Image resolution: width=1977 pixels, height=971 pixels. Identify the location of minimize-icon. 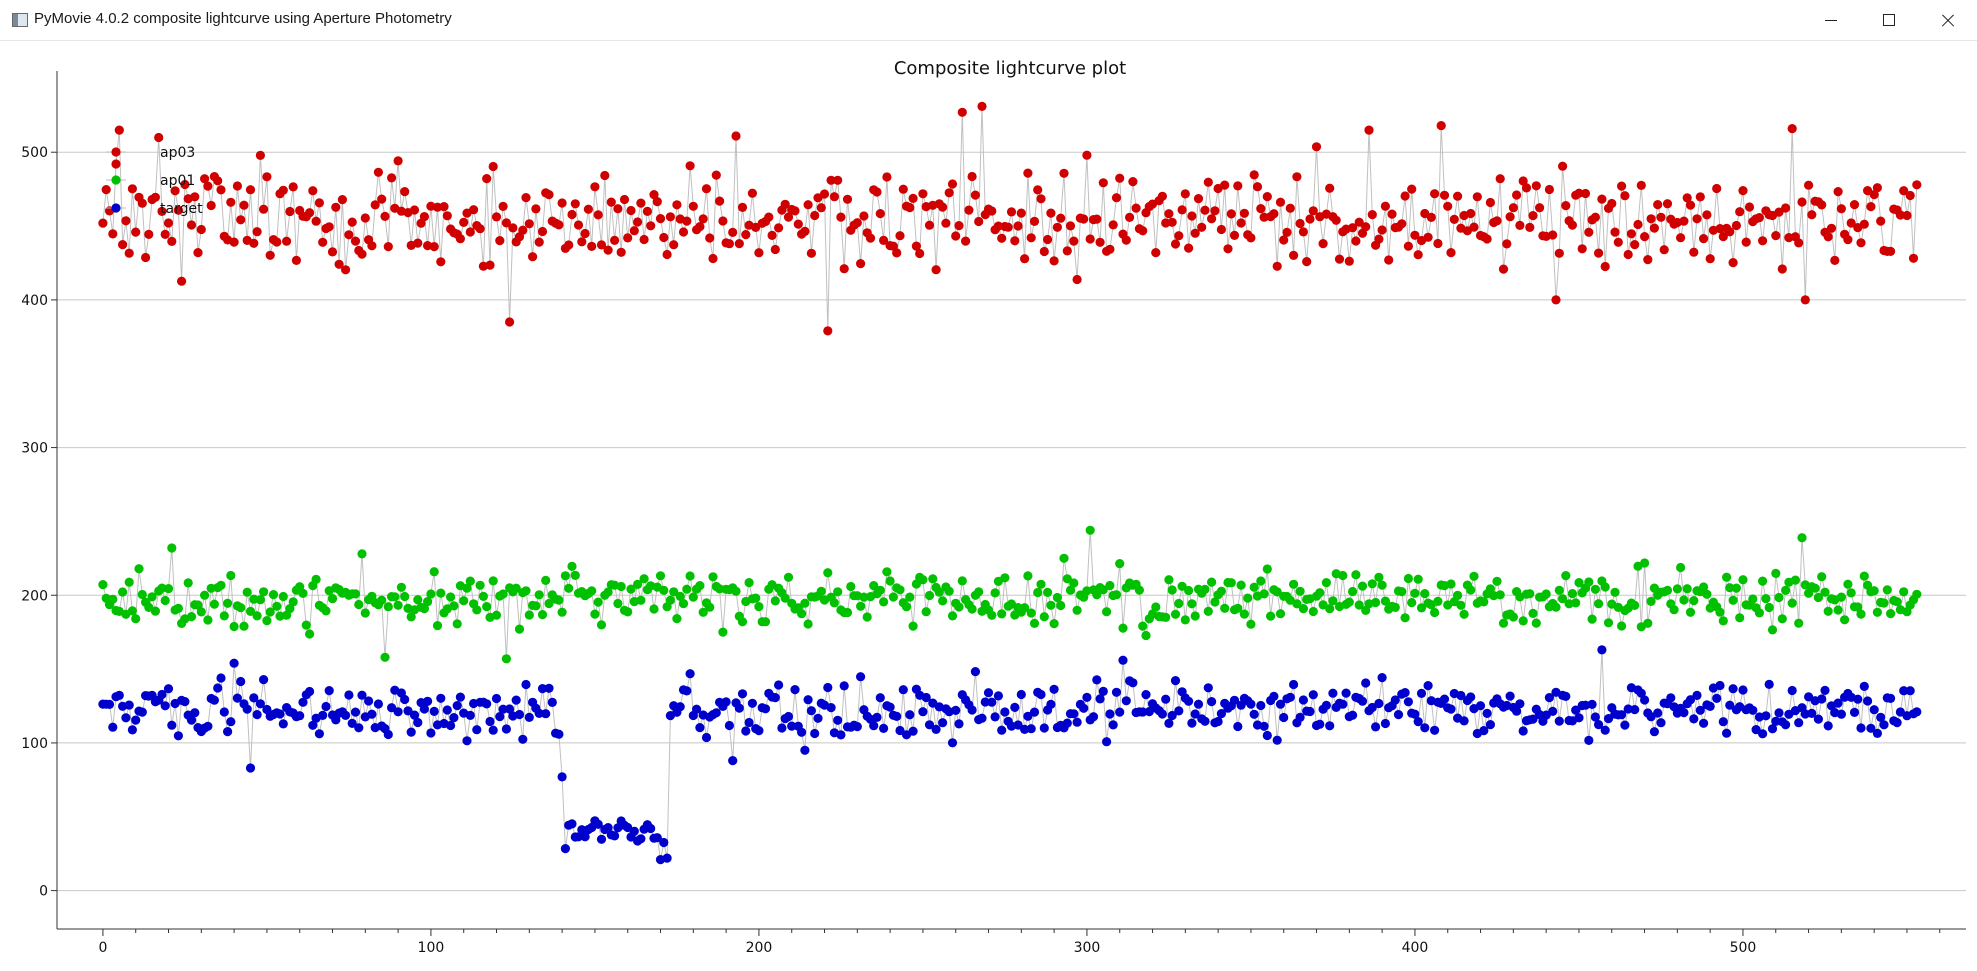
(1831, 20).